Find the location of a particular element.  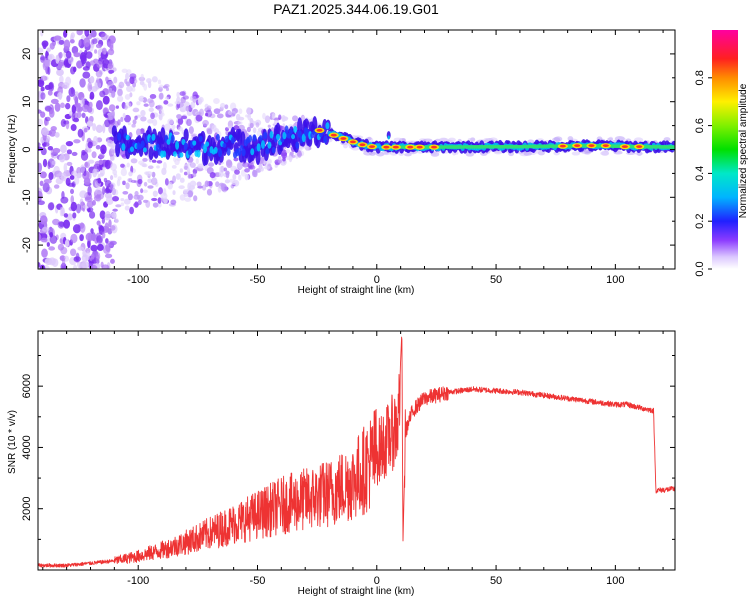

colorbar-gradient is located at coordinates (725, 149).